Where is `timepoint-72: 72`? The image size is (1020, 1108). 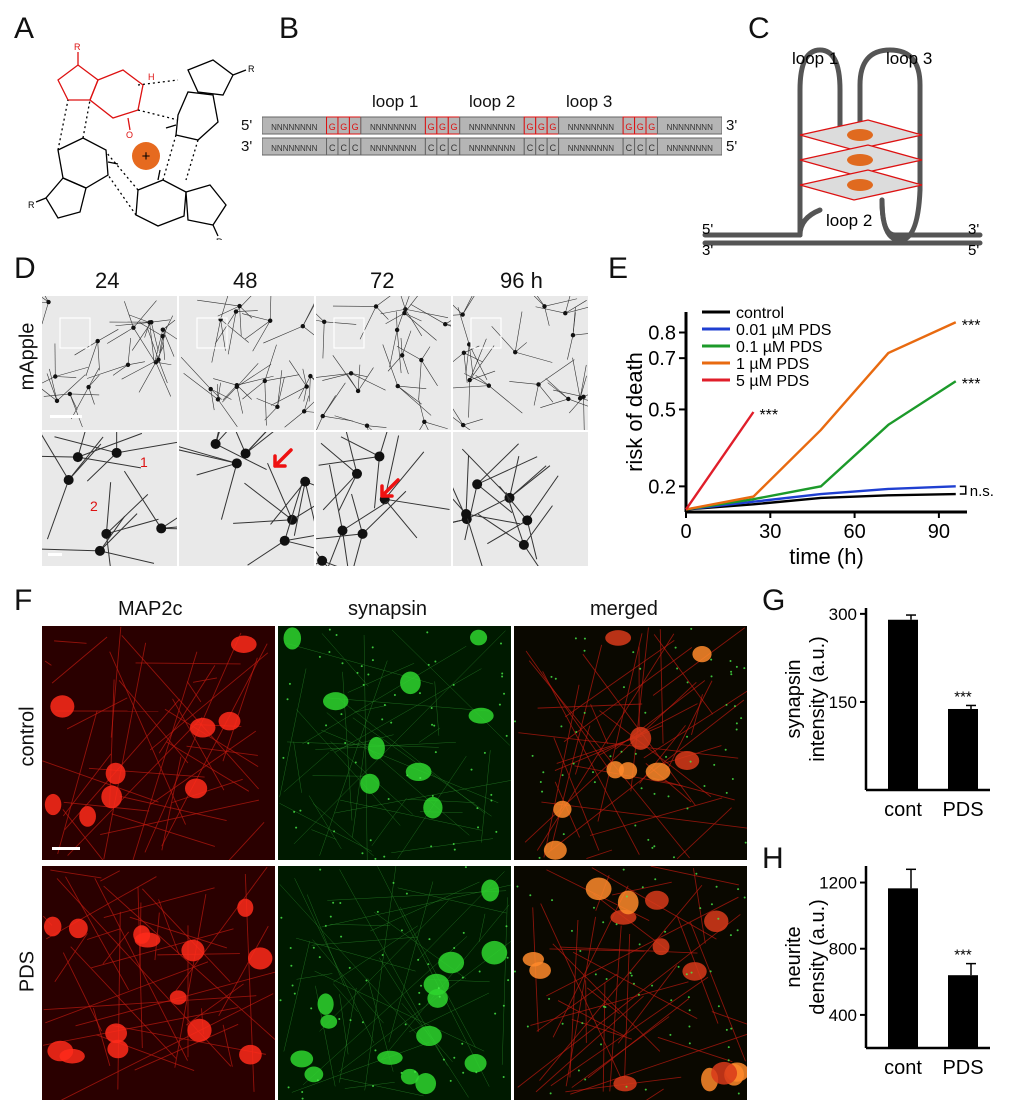 timepoint-72: 72 is located at coordinates (382, 280).